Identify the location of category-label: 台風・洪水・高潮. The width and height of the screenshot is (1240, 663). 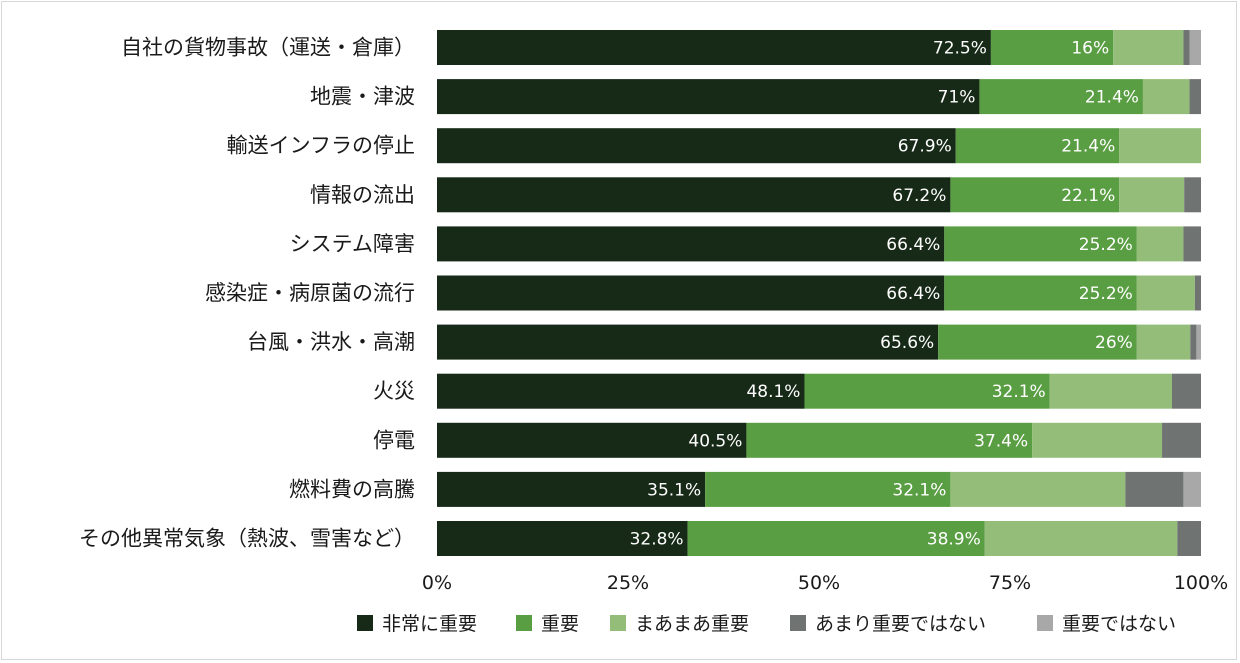
(331, 342).